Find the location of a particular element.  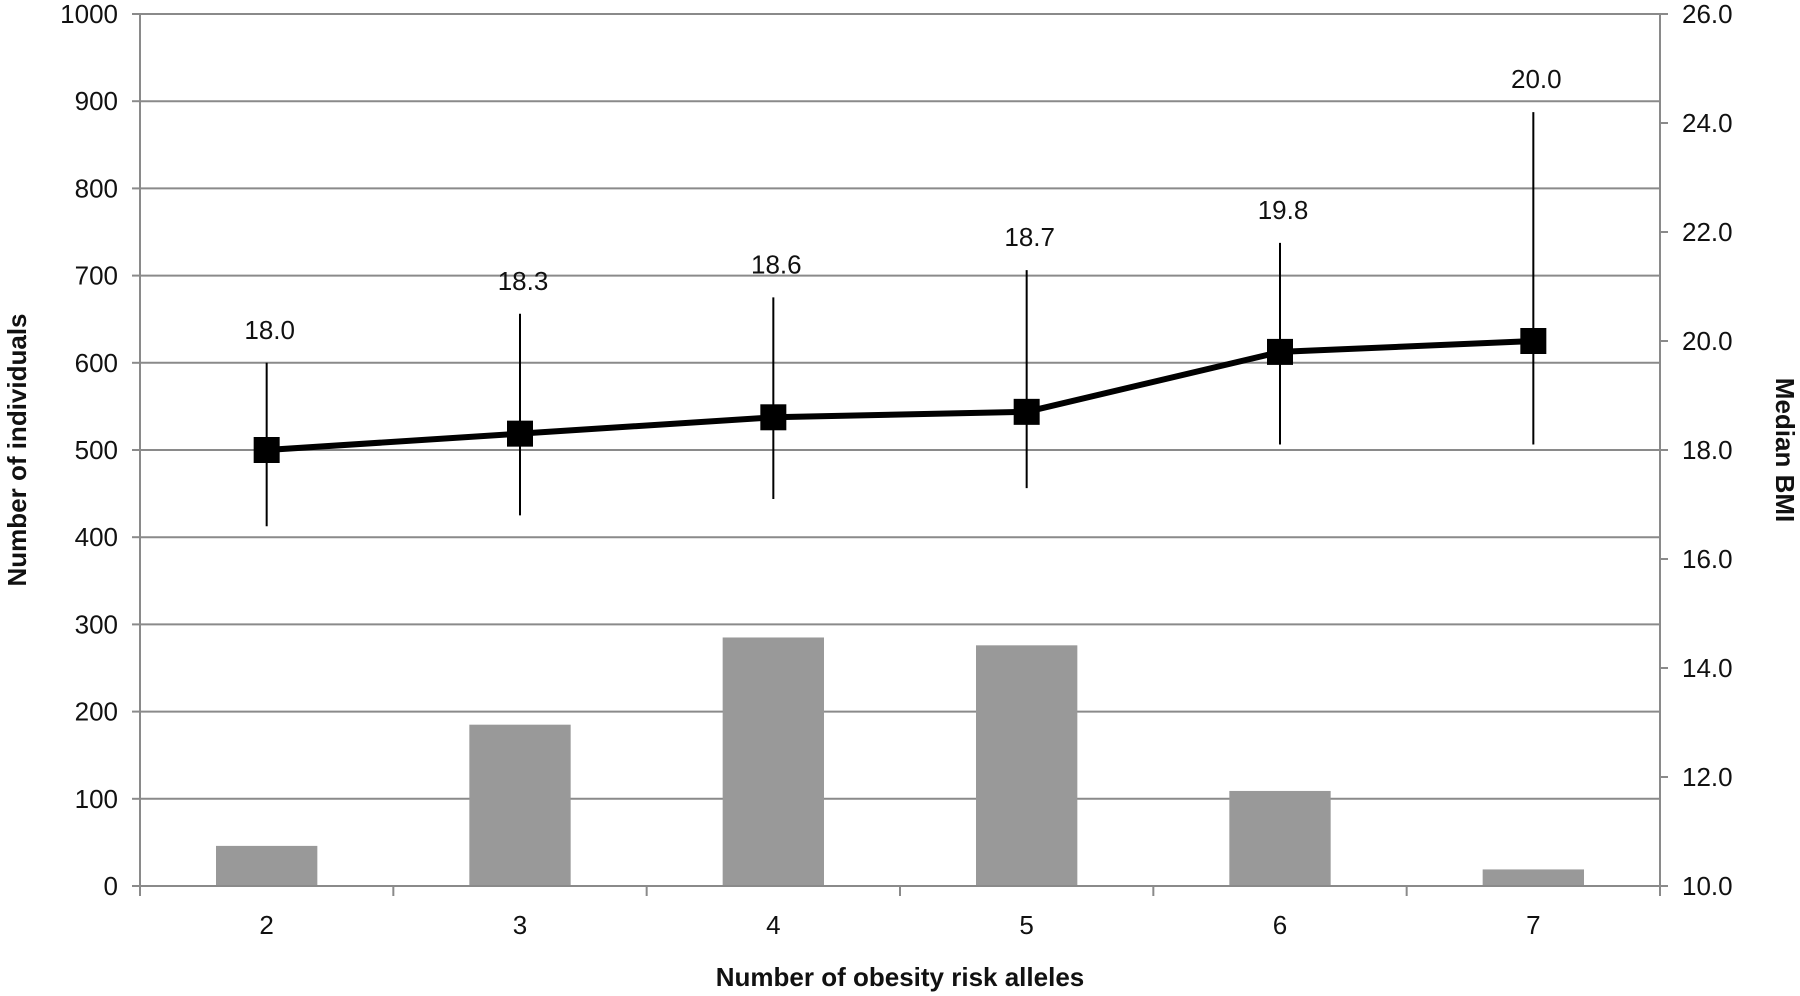

y2-axis-tick-label: 16.0 is located at coordinates (1707, 559).